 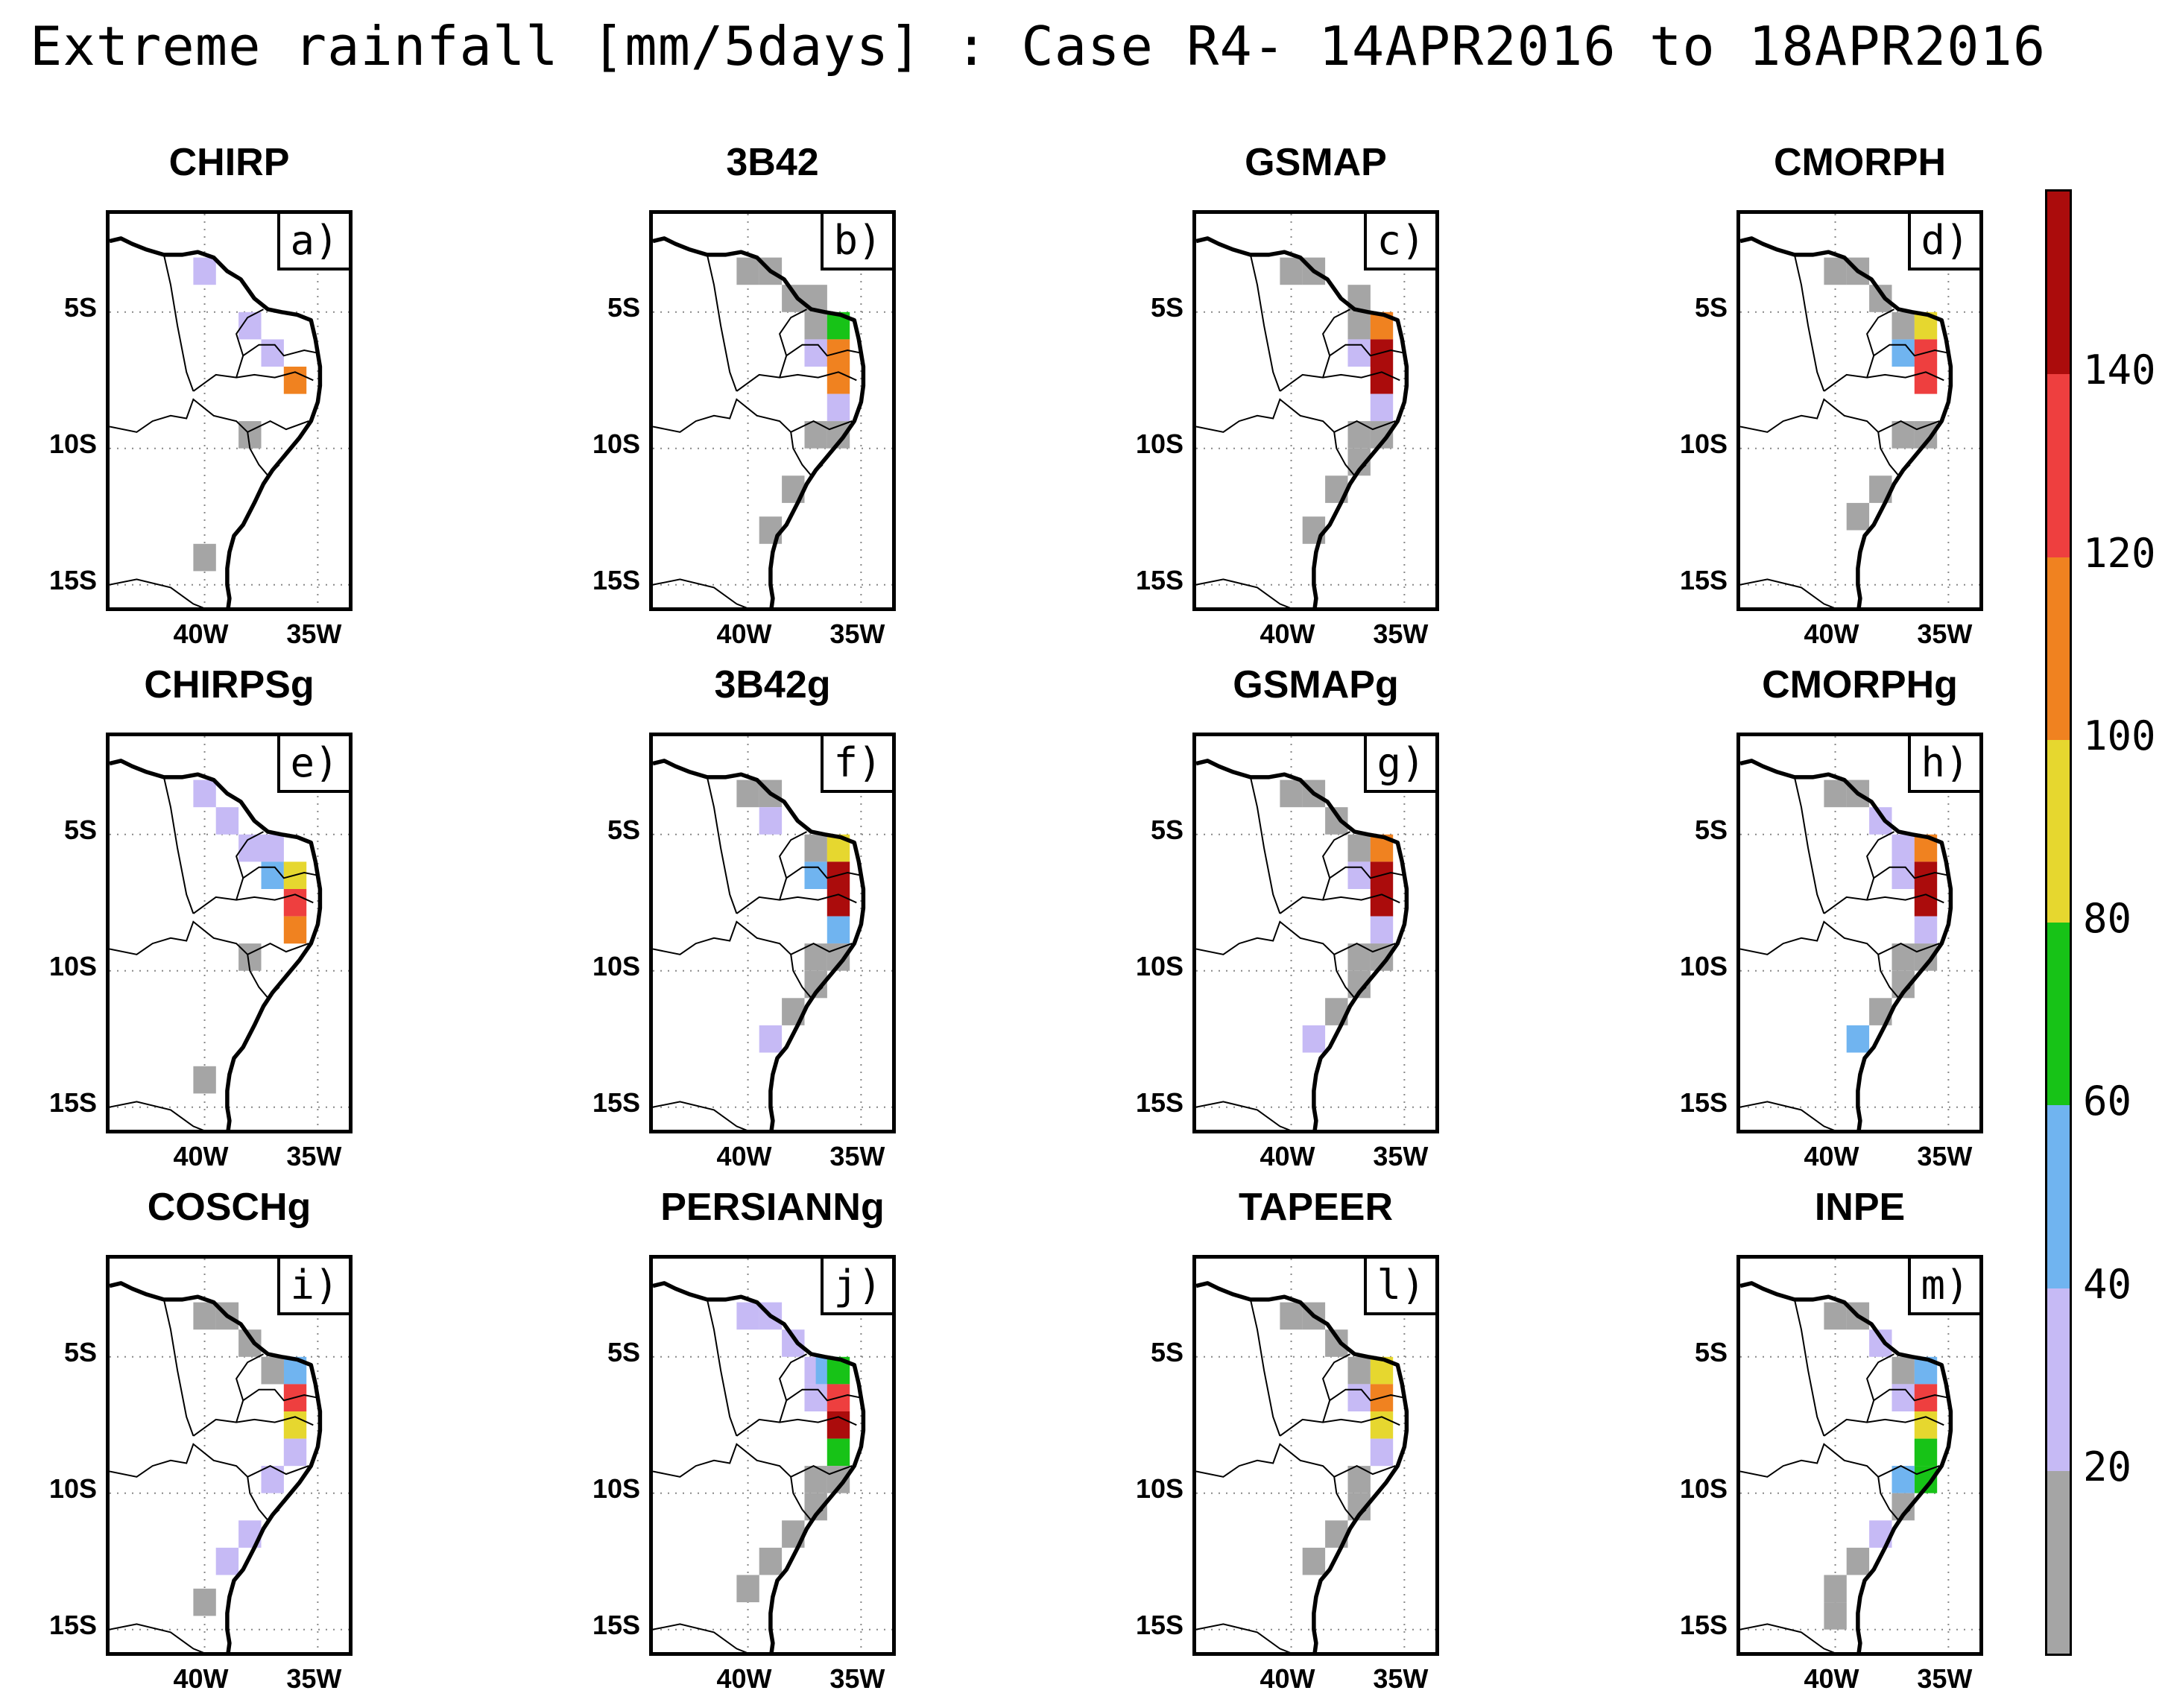 I want to click on panel-title: 3B42, so click(x=772, y=162).